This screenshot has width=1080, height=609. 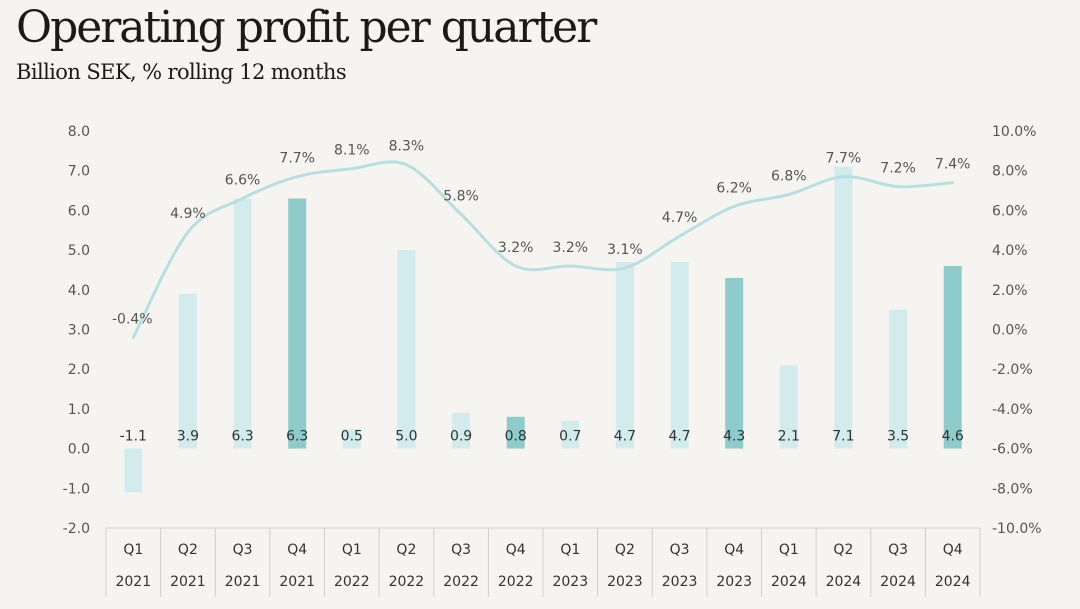 What do you see at coordinates (79, 450) in the screenshot?
I see `y-left-tick-label: 0.0` at bounding box center [79, 450].